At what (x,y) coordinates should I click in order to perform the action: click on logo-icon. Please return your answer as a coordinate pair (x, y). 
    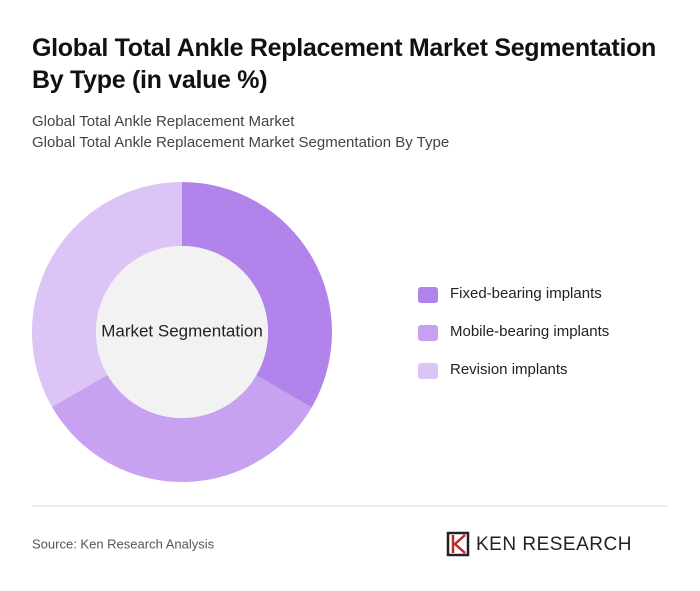
    Looking at the image, I should click on (458, 544).